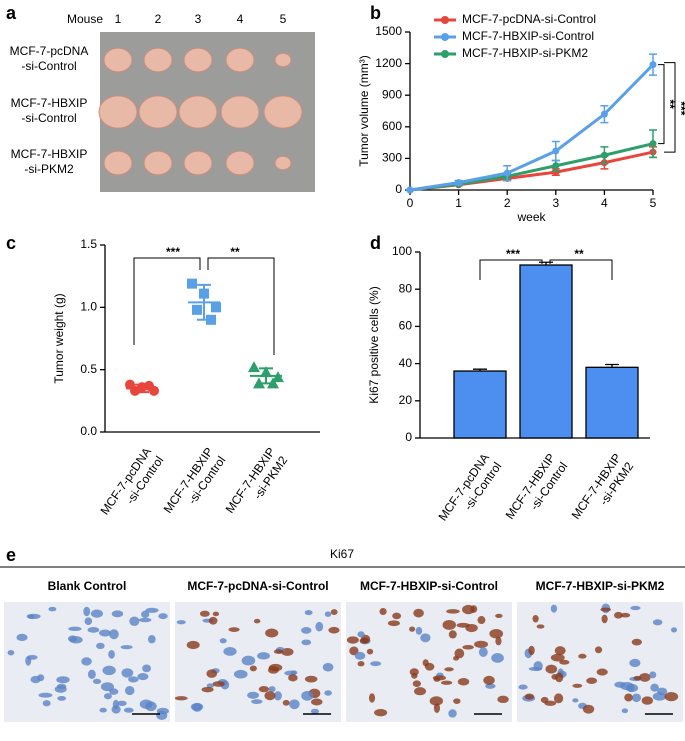 The width and height of the screenshot is (685, 741). What do you see at coordinates (513, 254) in the screenshot?
I see `significance-label: ***` at bounding box center [513, 254].